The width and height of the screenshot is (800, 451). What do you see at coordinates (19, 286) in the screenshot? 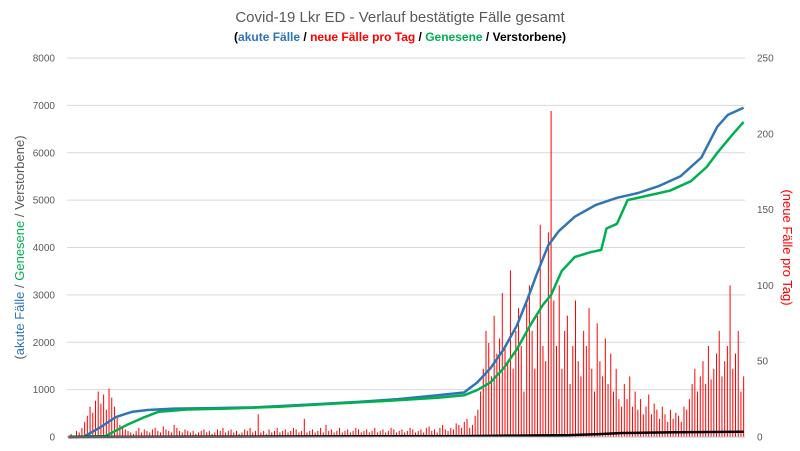
I see `ylabel-left-part: /` at bounding box center [19, 286].